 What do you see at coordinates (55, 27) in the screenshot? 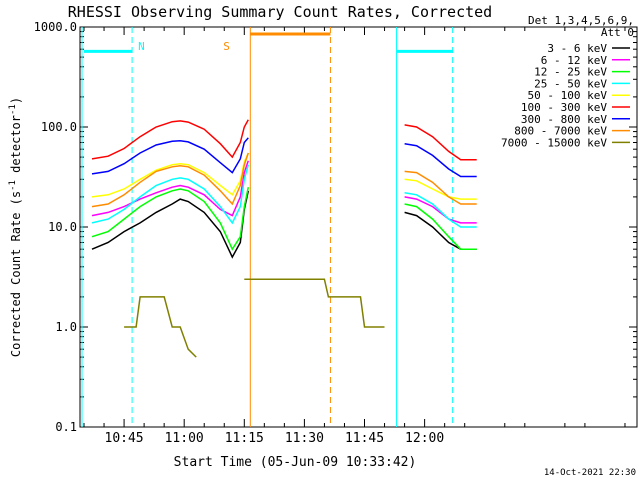
I see `y-tick-label-4: 1000.0` at bounding box center [55, 27].